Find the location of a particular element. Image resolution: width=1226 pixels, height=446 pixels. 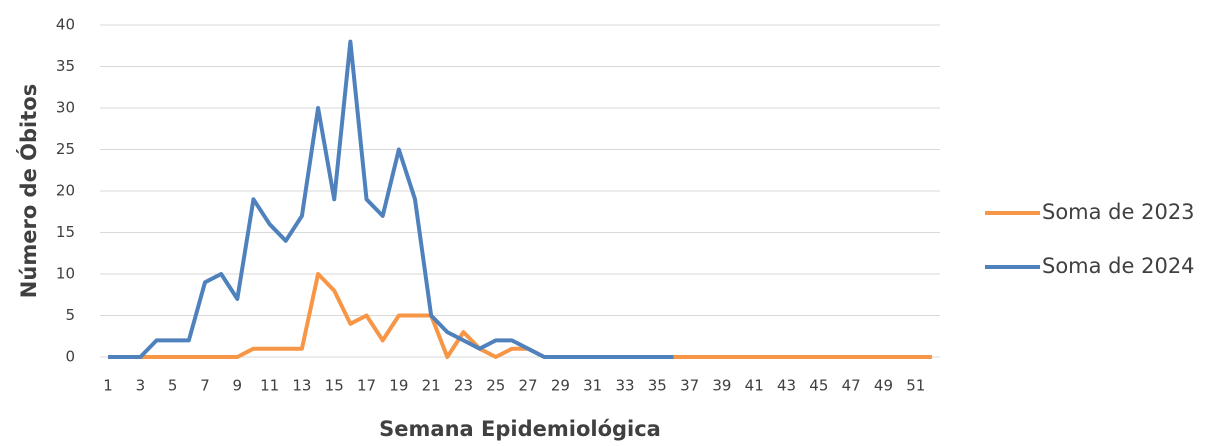

x-tick-label: 49 is located at coordinates (883, 386).